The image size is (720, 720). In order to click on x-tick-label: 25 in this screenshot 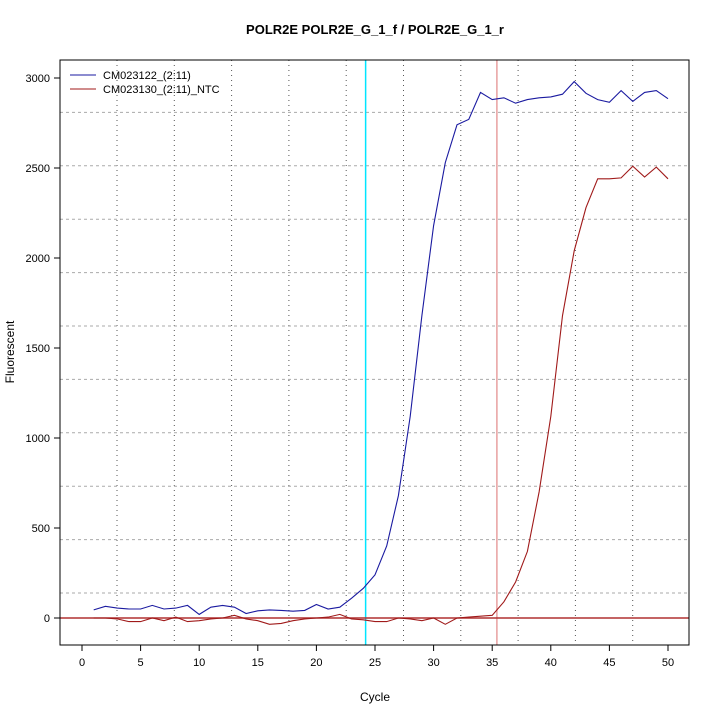, I will do `click(375, 663)`.